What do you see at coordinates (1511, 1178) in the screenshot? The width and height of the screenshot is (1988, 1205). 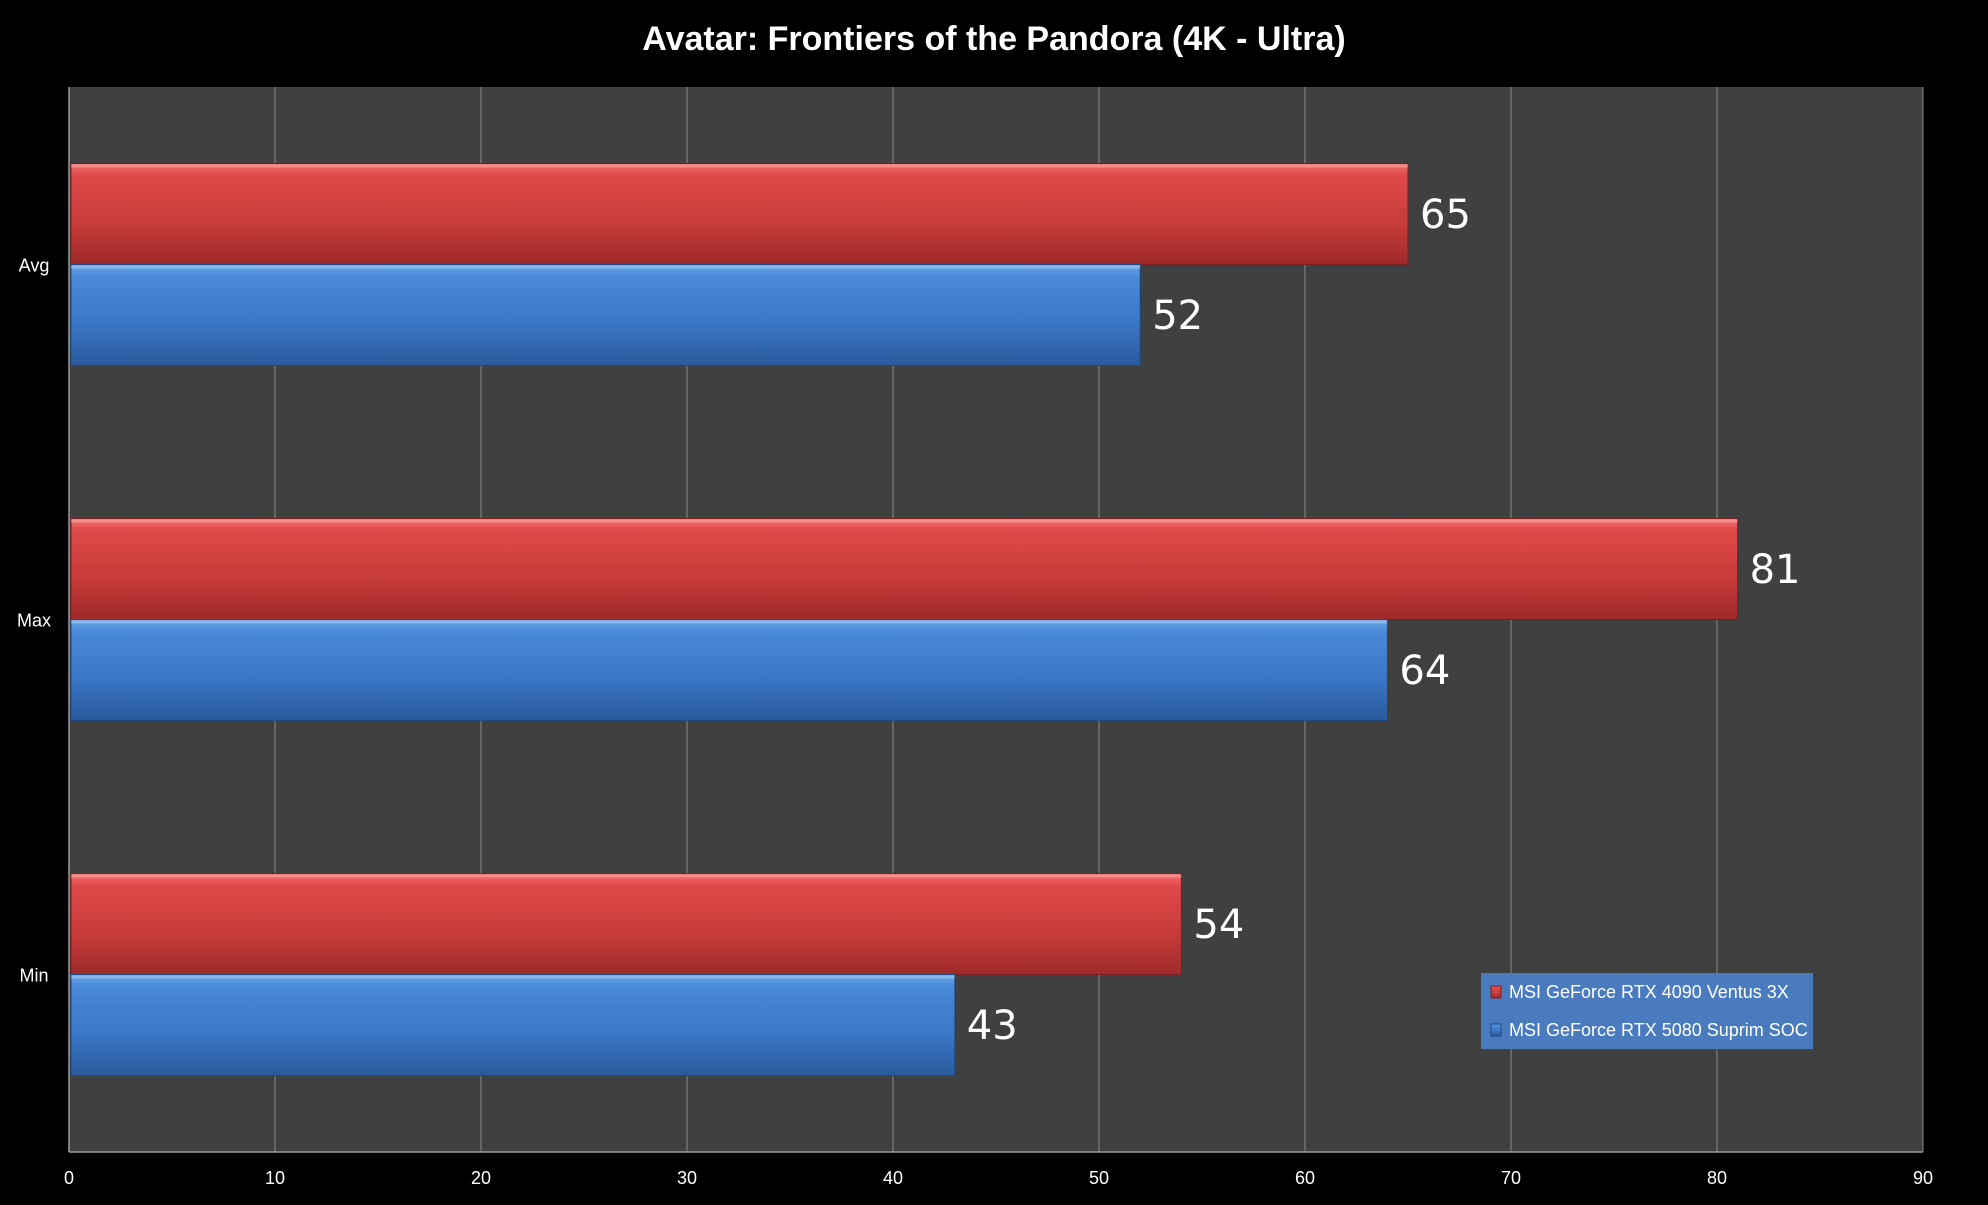 I see `x-tick-label: 70` at bounding box center [1511, 1178].